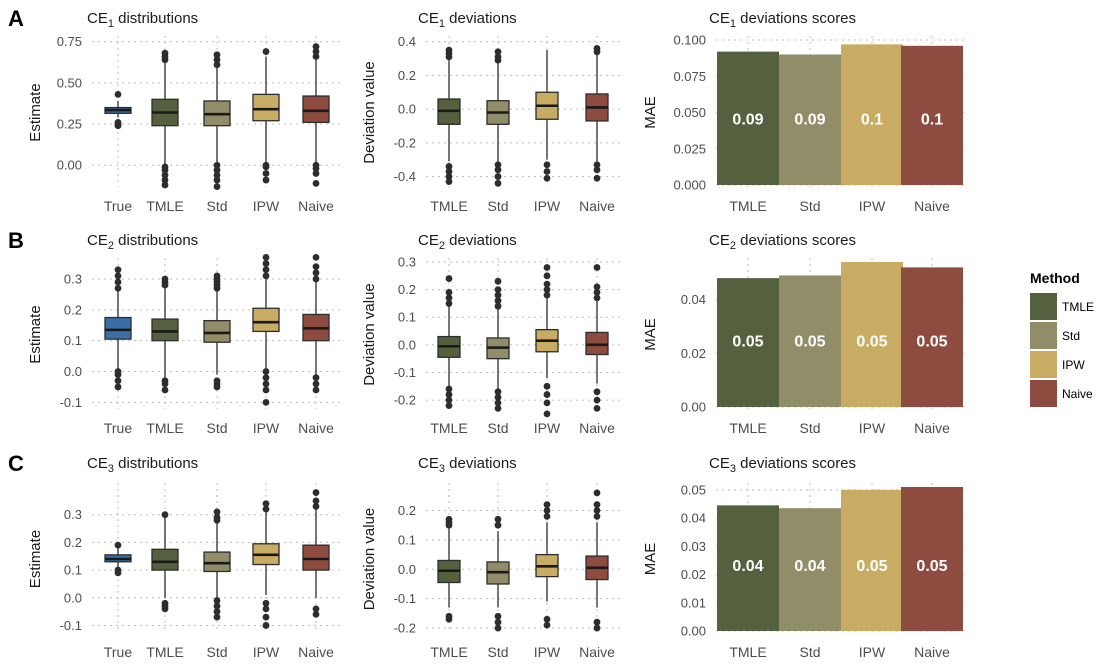 This screenshot has height=664, width=1099. I want to click on panel-label-c: C, so click(16, 463).